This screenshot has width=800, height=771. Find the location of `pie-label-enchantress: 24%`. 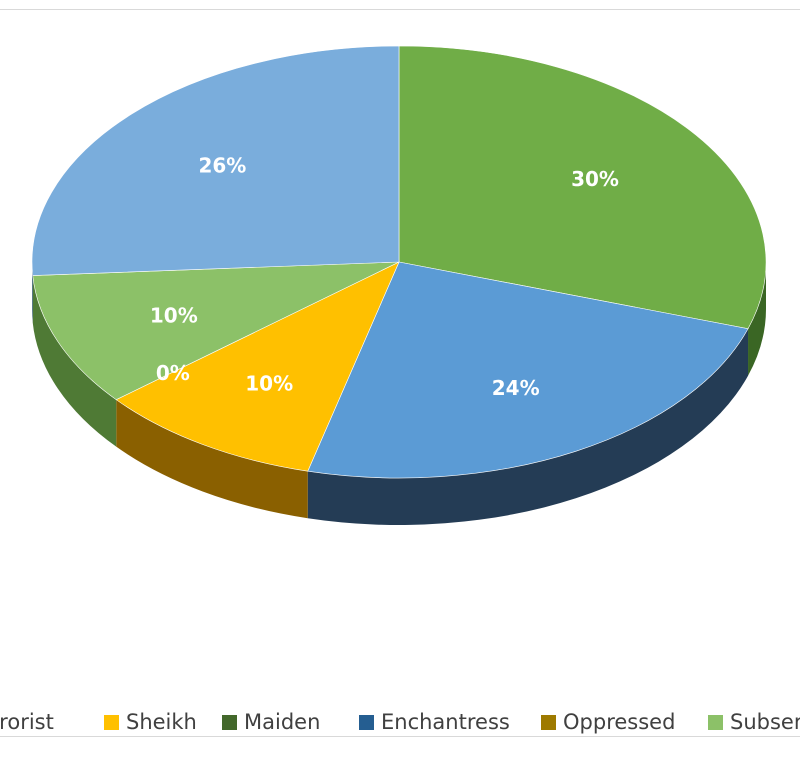

pie-label-enchantress: 24% is located at coordinates (516, 388).